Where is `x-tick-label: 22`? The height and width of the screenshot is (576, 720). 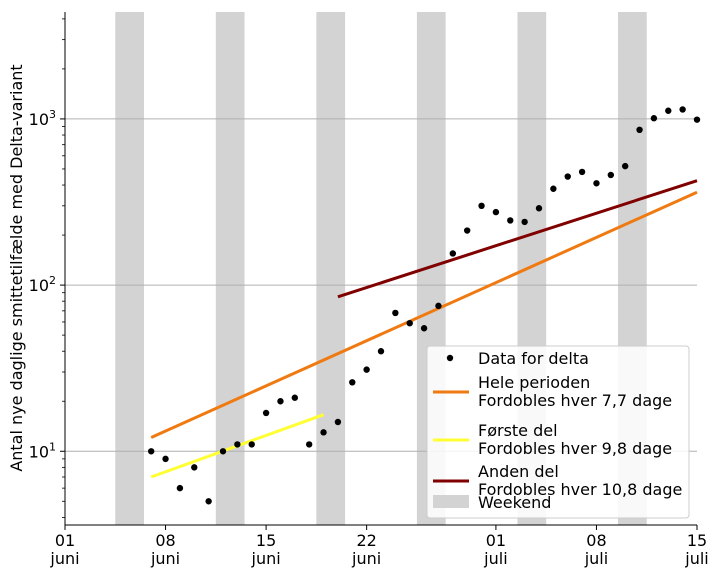 x-tick-label: 22 is located at coordinates (366, 540).